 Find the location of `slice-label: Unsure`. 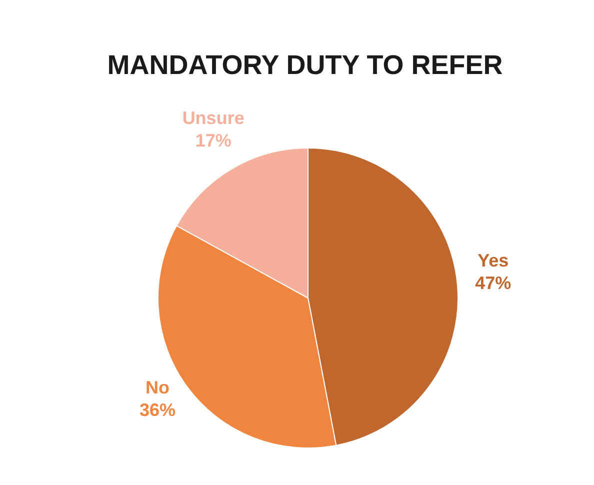

slice-label: Unsure is located at coordinates (213, 118).